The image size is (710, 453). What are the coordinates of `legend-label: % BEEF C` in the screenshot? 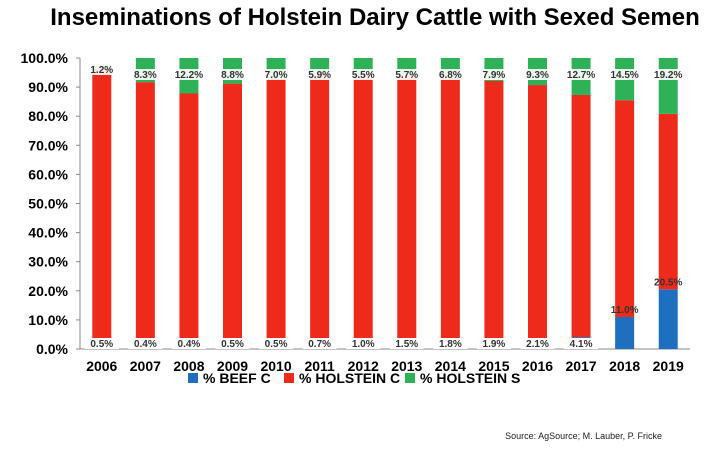 It's located at (237, 378).